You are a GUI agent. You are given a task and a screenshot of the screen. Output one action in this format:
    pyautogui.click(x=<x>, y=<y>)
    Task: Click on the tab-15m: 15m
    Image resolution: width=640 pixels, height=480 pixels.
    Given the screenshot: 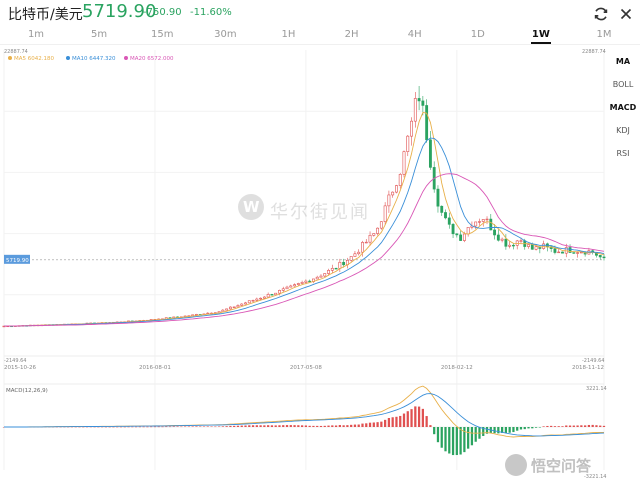 What is the action you would take?
    pyautogui.click(x=162, y=34)
    